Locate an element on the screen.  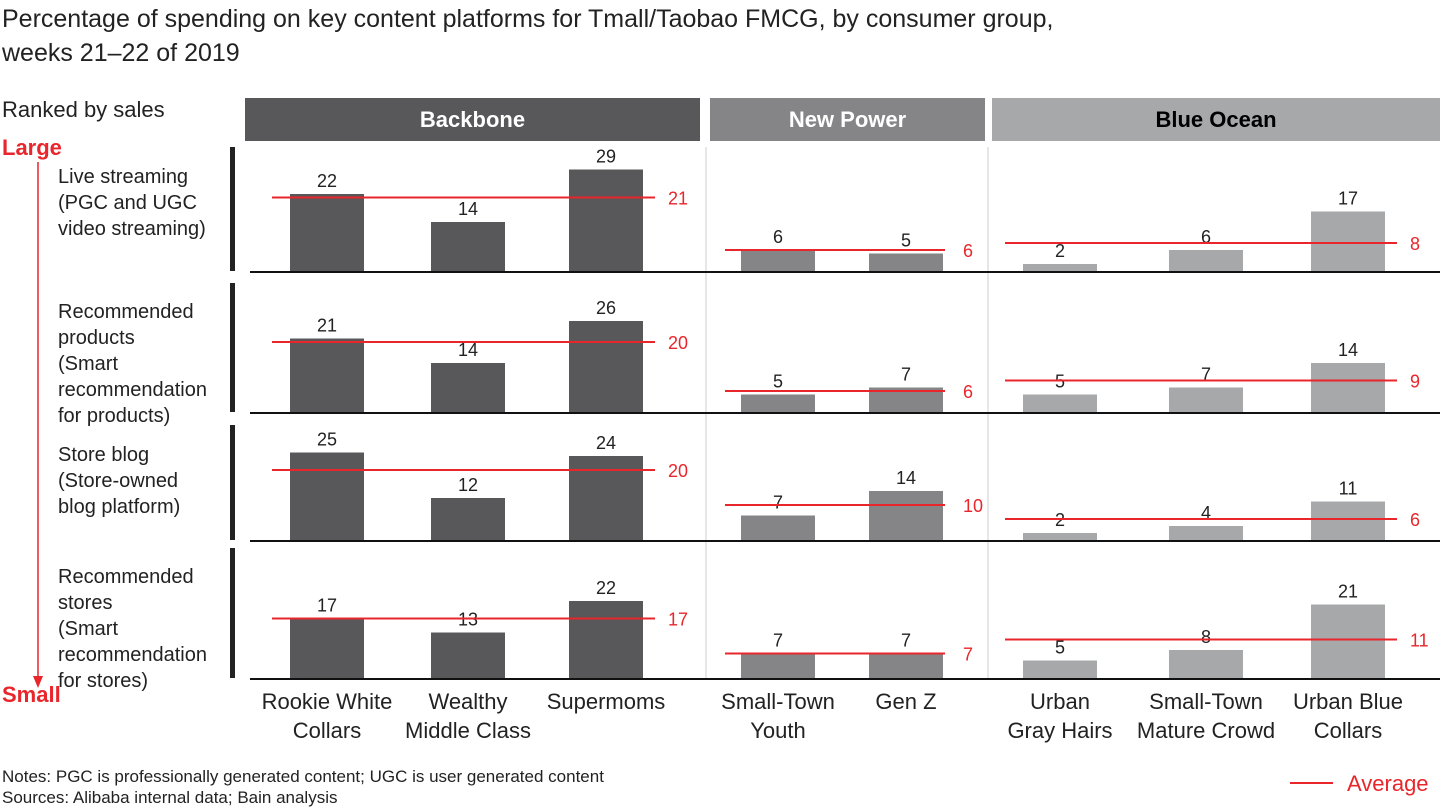
category-label: Middle Class is located at coordinates (468, 730).